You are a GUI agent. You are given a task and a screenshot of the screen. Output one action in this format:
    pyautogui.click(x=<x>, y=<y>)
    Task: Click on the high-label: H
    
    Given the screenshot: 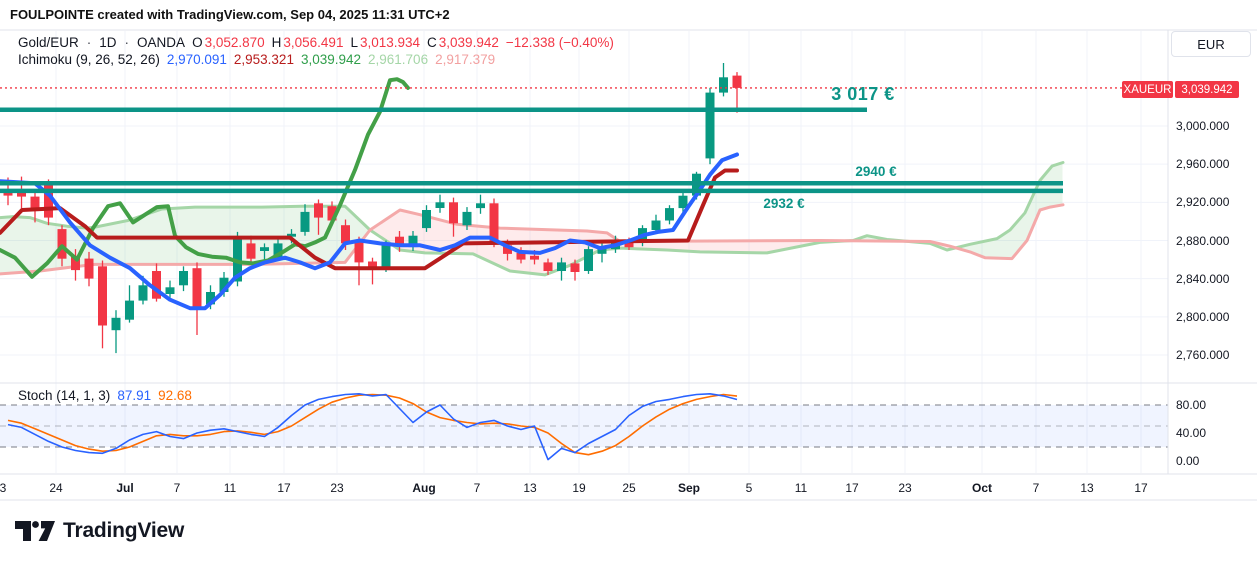 What is the action you would take?
    pyautogui.click(x=276, y=42)
    